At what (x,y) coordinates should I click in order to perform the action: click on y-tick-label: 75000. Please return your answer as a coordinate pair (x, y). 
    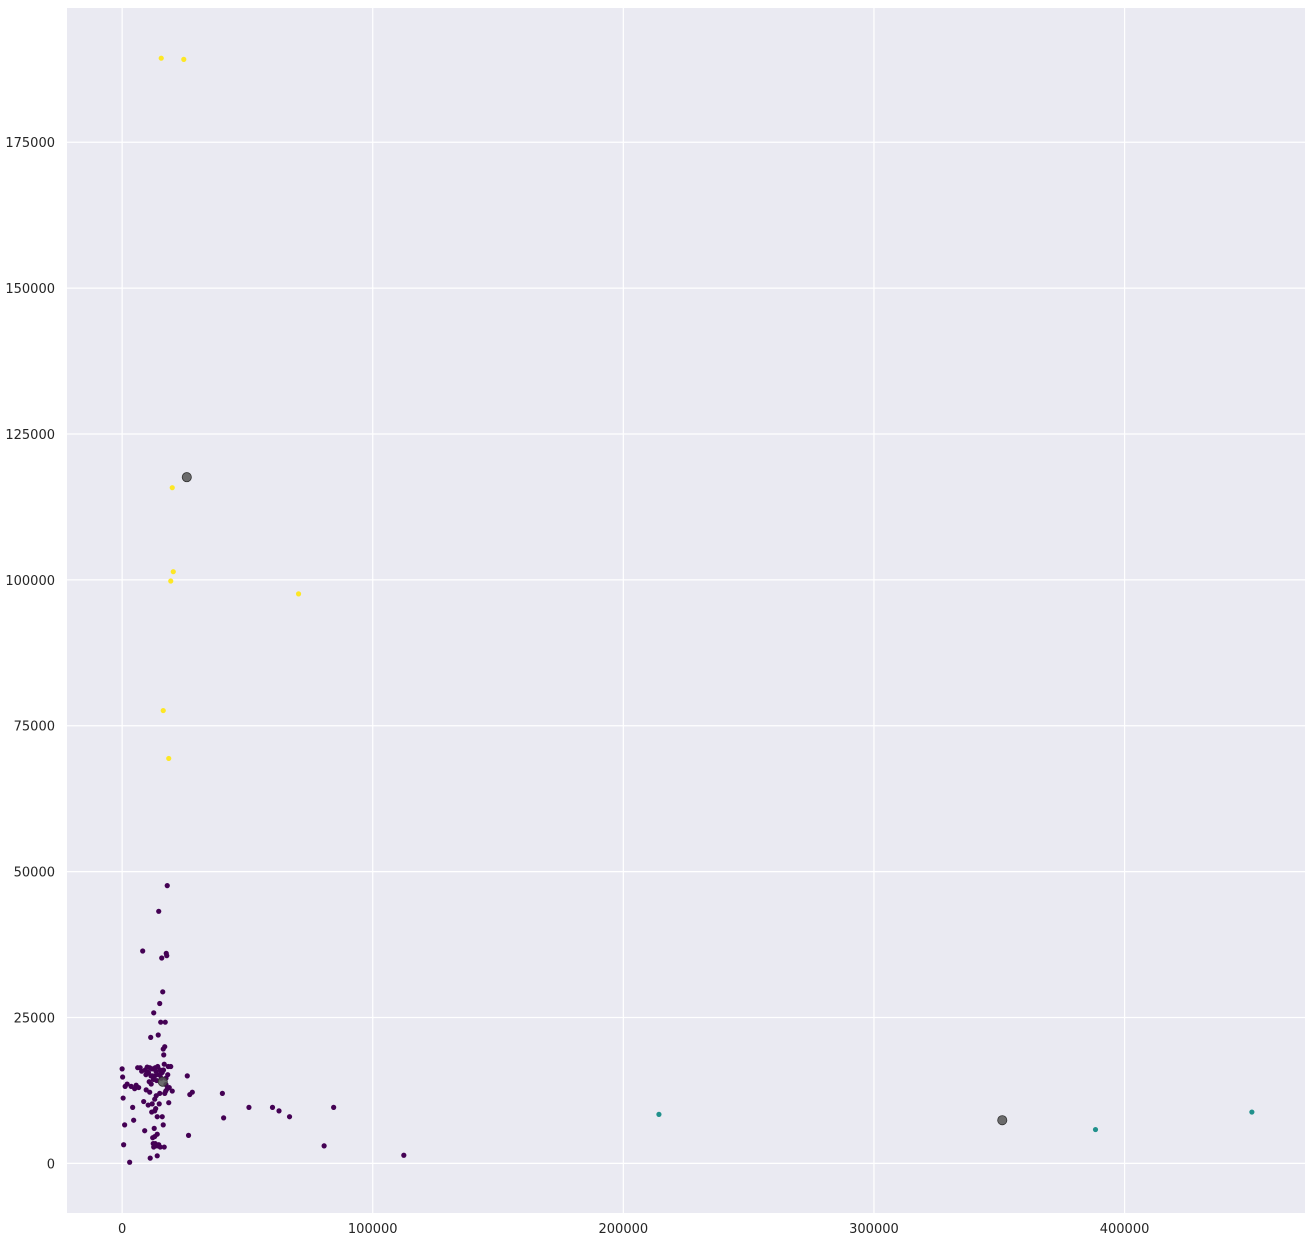
    Looking at the image, I should click on (34, 727).